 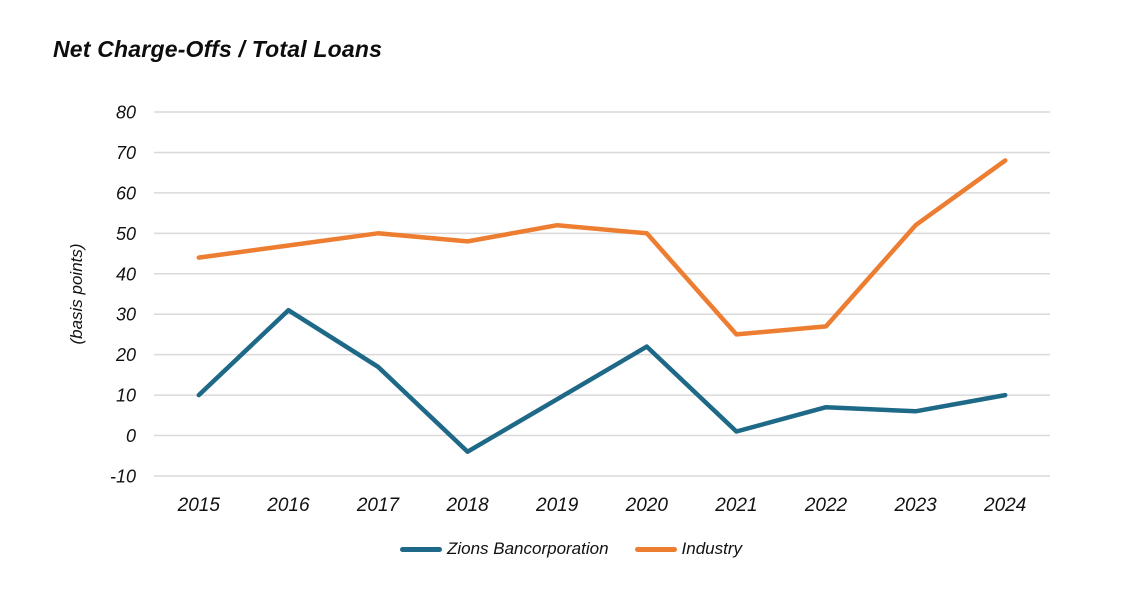 I want to click on y-tick-label: 0, so click(x=131, y=436).